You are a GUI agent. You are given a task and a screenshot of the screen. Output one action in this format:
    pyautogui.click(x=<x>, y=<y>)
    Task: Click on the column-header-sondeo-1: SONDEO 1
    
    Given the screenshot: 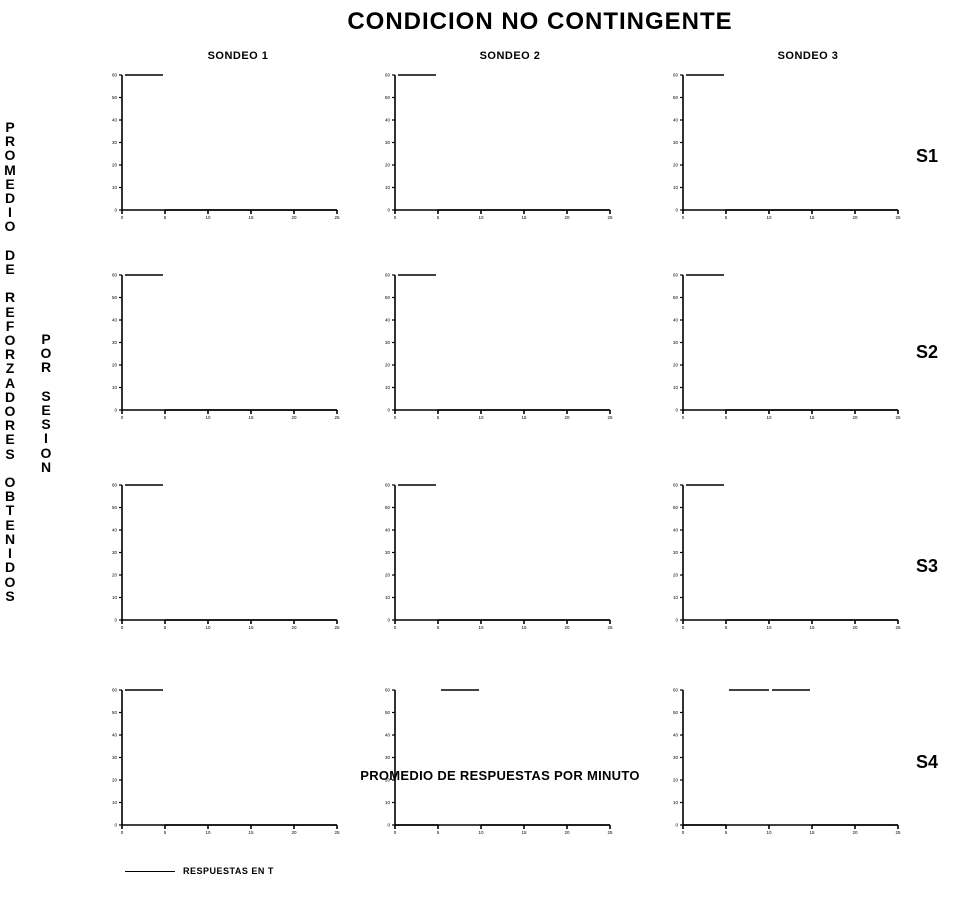 What is the action you would take?
    pyautogui.click(x=238, y=56)
    